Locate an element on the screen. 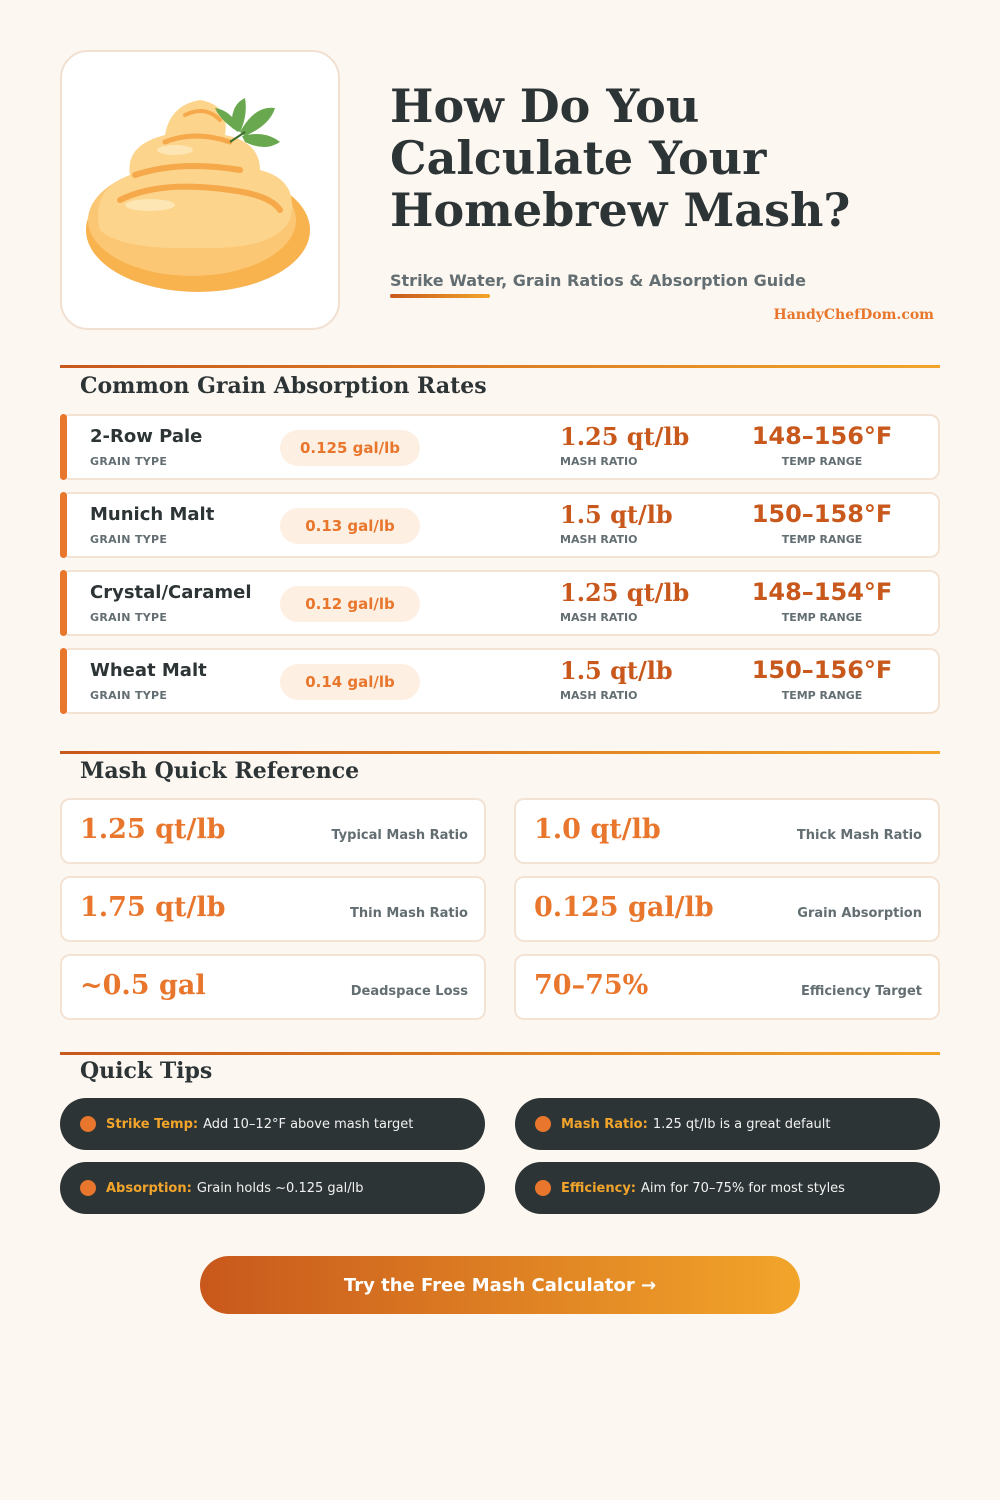 The image size is (1000, 1500). reference-label: Typical Mash Ratio is located at coordinates (399, 835).